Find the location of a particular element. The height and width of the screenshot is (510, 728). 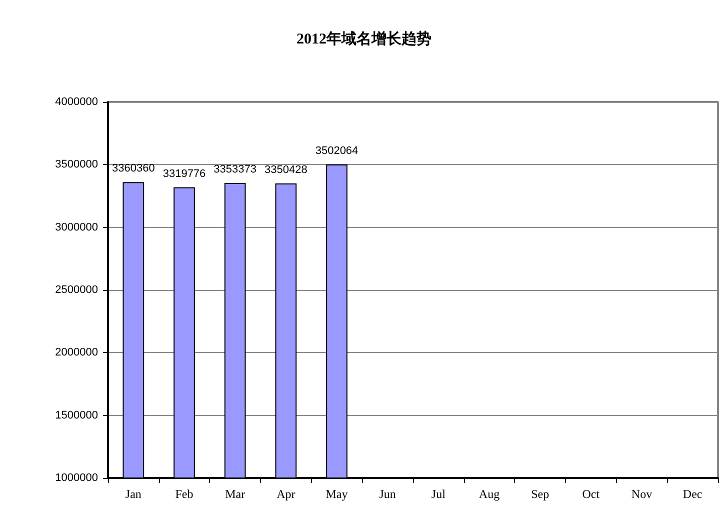

x-tick-label: Apr is located at coordinates (286, 494).